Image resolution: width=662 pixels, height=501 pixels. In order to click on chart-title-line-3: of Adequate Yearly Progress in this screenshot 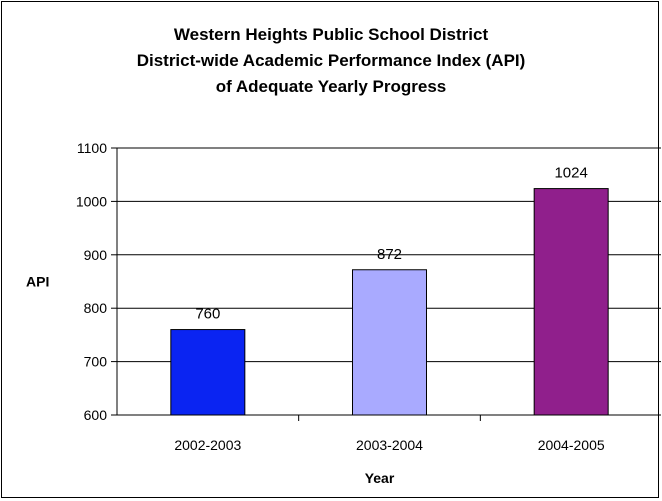, I will do `click(331, 86)`.